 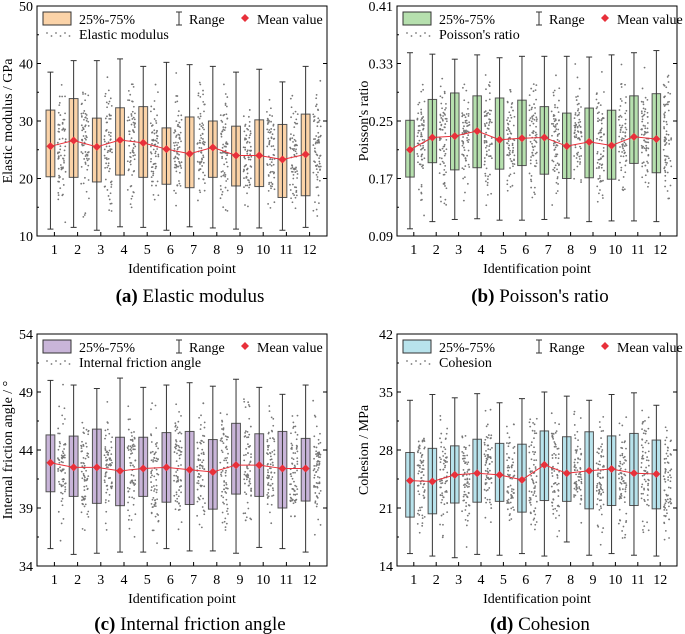 I want to click on y-tick-label: 40, so click(x=26, y=65).